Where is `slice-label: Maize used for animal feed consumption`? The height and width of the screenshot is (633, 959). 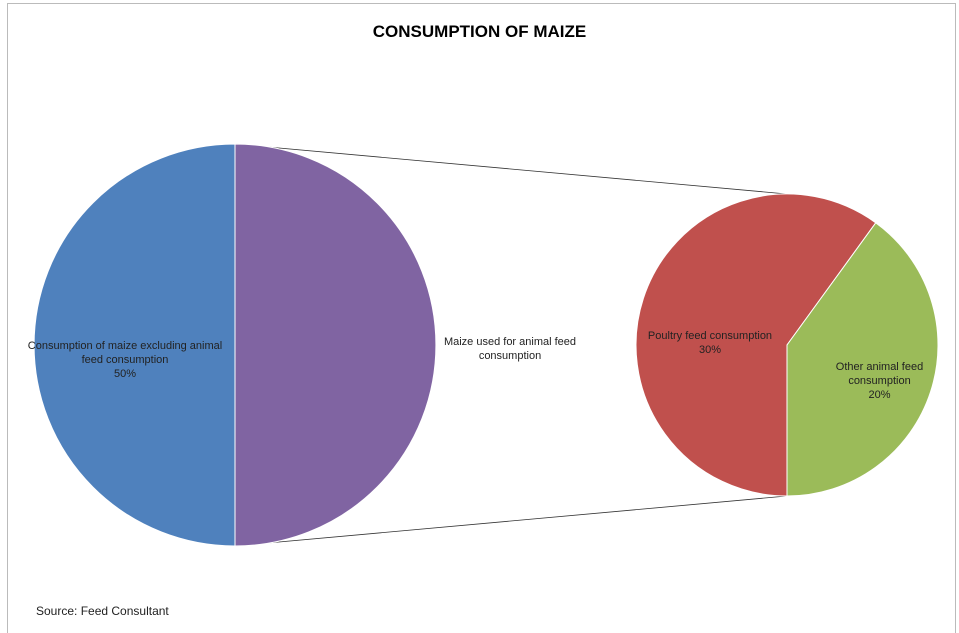 slice-label: Maize used for animal feed consumption is located at coordinates (510, 349).